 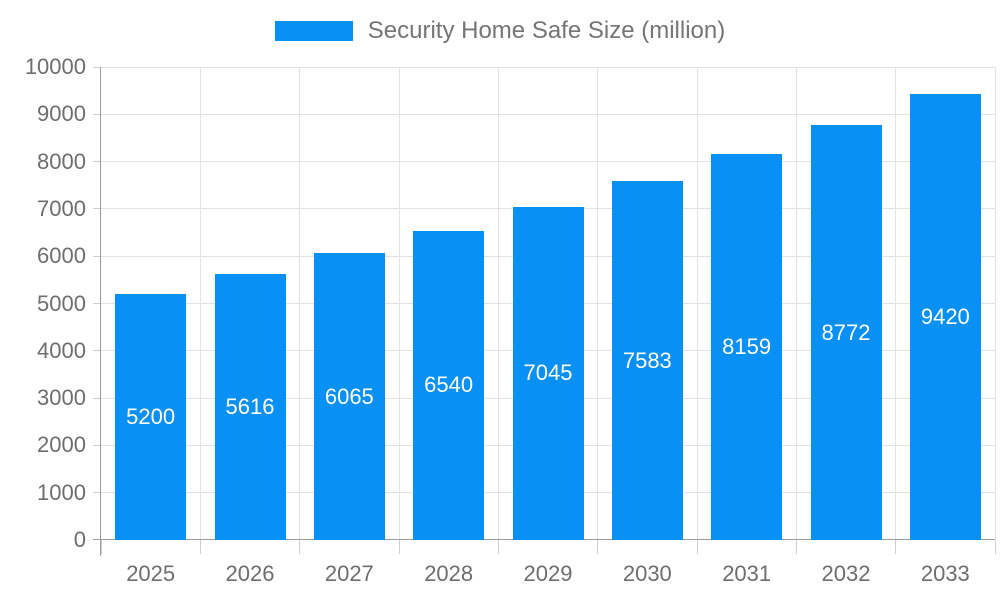 I want to click on y-axis-tick-label: 2000, so click(x=61, y=445).